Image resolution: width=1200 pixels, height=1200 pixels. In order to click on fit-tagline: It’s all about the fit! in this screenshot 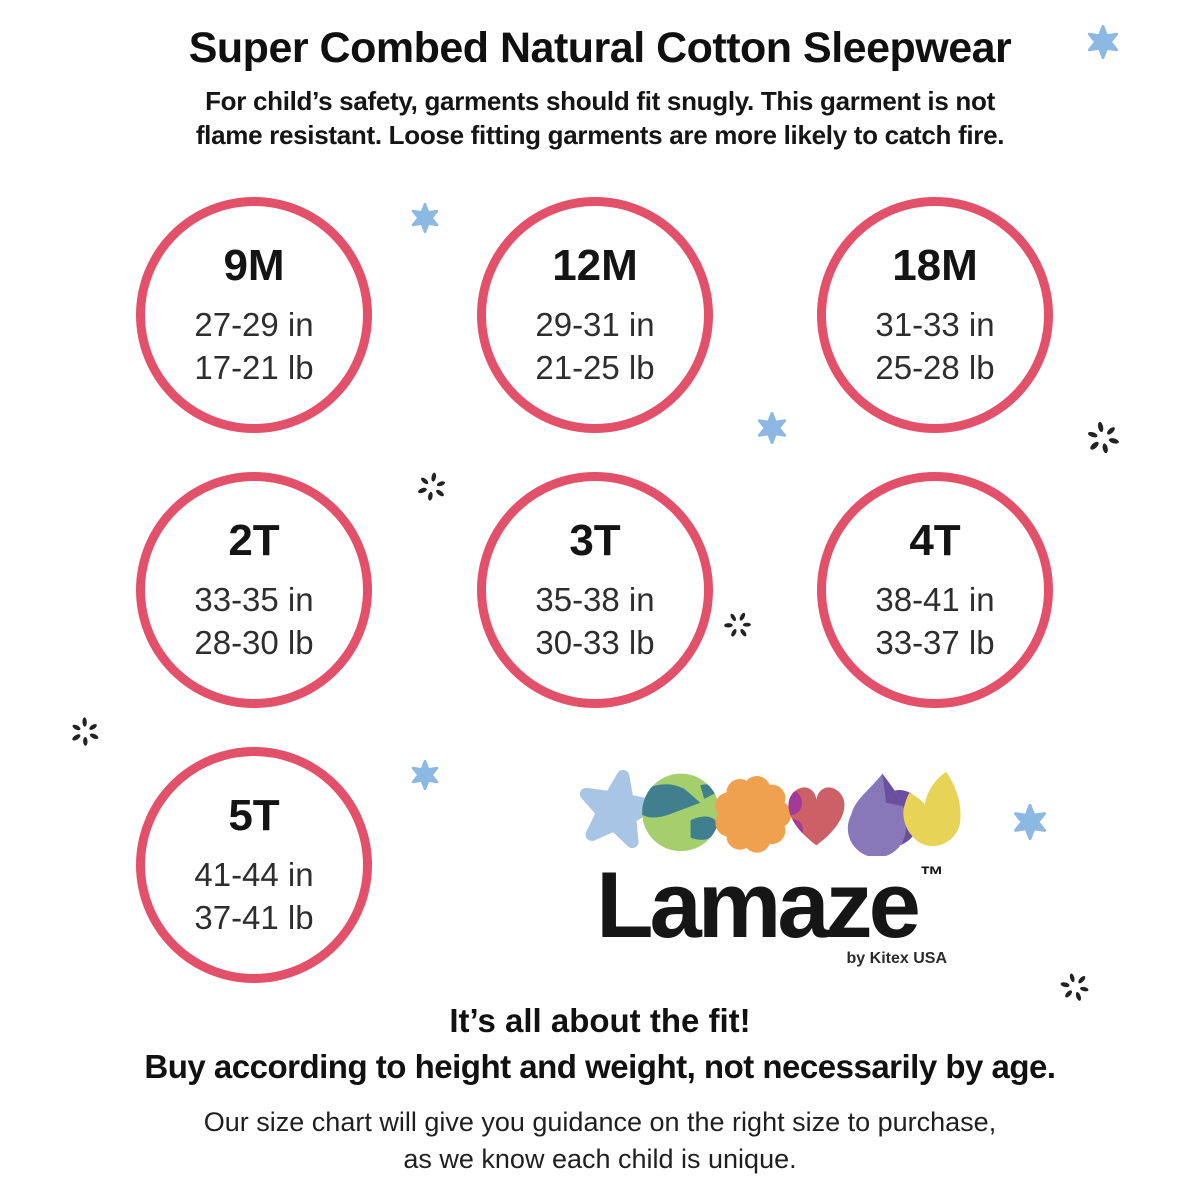, I will do `click(600, 1020)`.